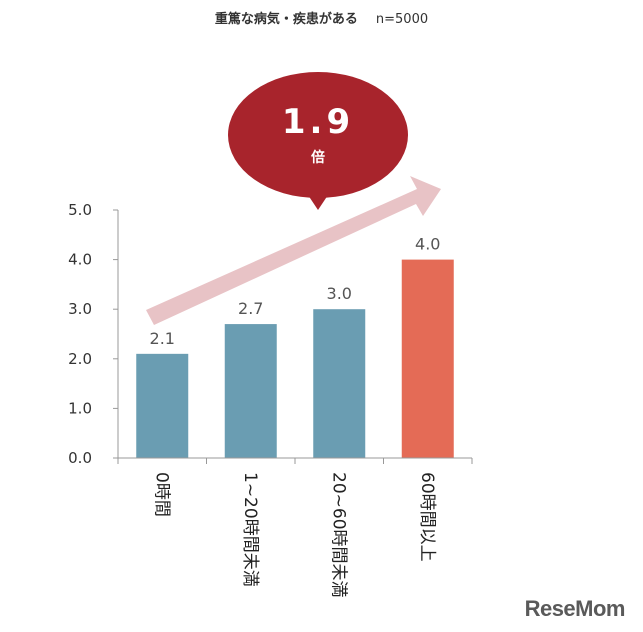 The image size is (643, 632). Describe the element at coordinates (161, 494) in the screenshot. I see `category-label: 0時間` at that location.